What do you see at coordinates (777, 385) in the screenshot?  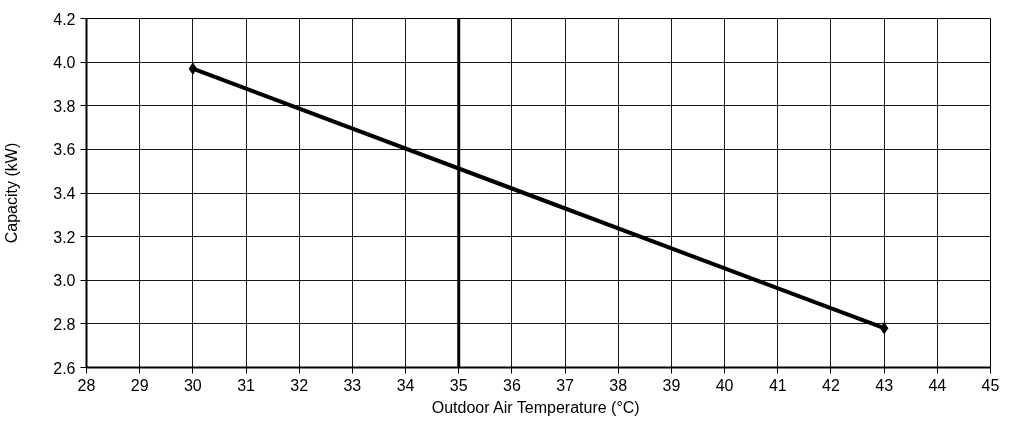 I see `x-tick-label: 41` at bounding box center [777, 385].